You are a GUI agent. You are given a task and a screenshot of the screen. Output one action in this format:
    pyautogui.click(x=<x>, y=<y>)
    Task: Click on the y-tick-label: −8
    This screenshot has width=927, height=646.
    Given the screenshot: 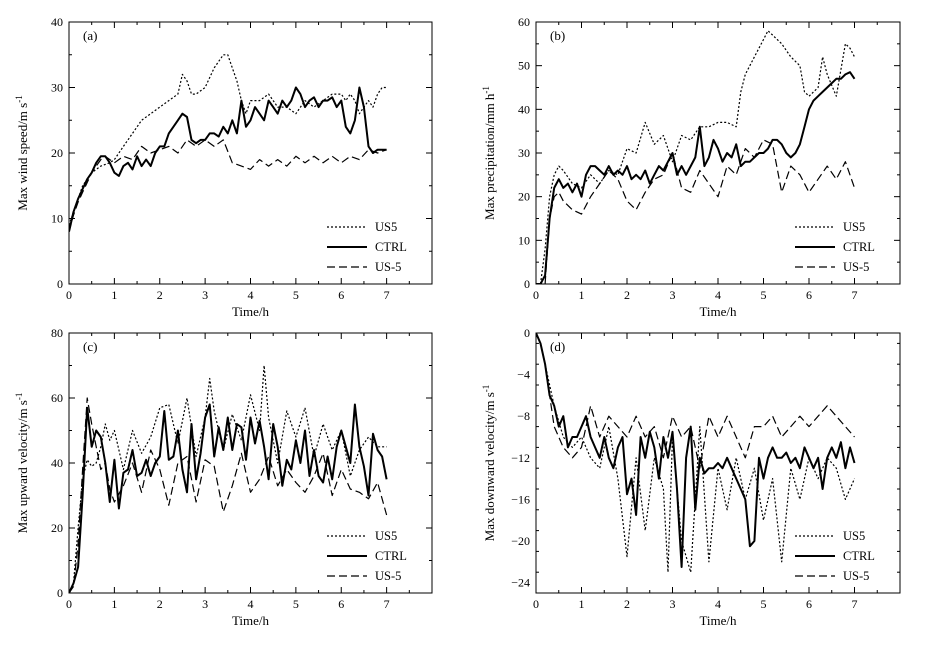 What is the action you would take?
    pyautogui.click(x=523, y=416)
    